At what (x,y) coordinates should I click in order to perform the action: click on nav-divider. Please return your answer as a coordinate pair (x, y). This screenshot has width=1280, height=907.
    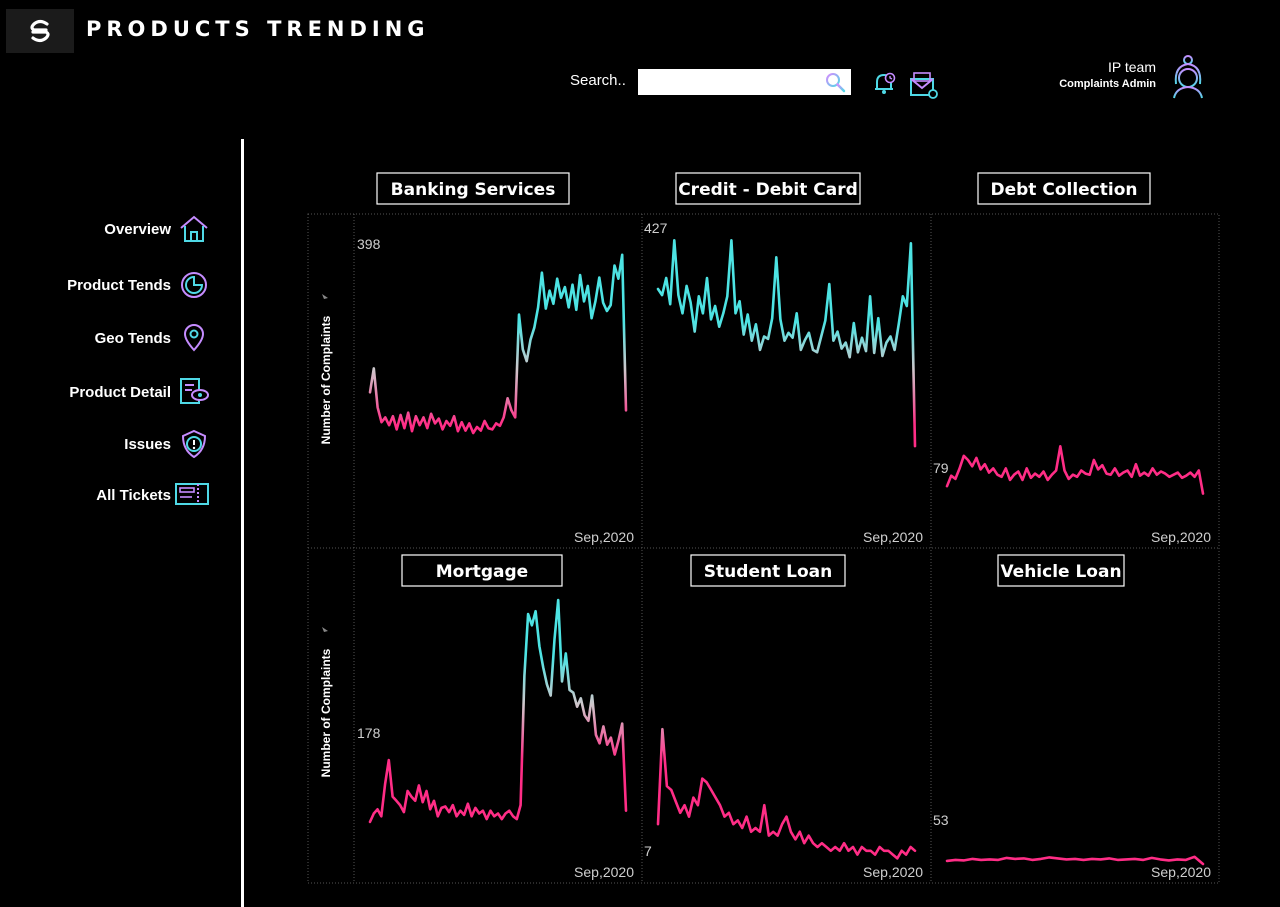
    Looking at the image, I should click on (242, 523).